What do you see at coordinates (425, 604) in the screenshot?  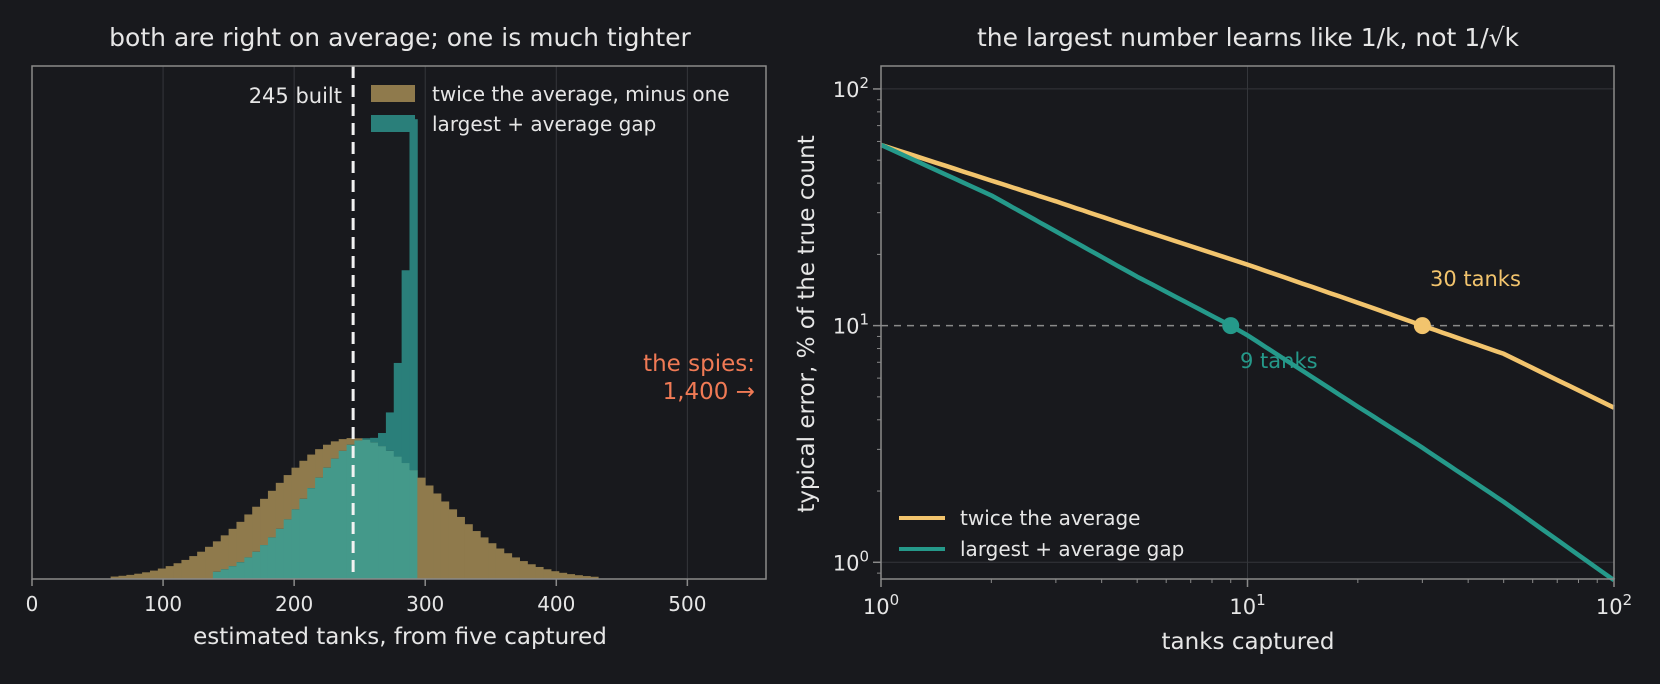 I see `histogram-x-tick-label: 300` at bounding box center [425, 604].